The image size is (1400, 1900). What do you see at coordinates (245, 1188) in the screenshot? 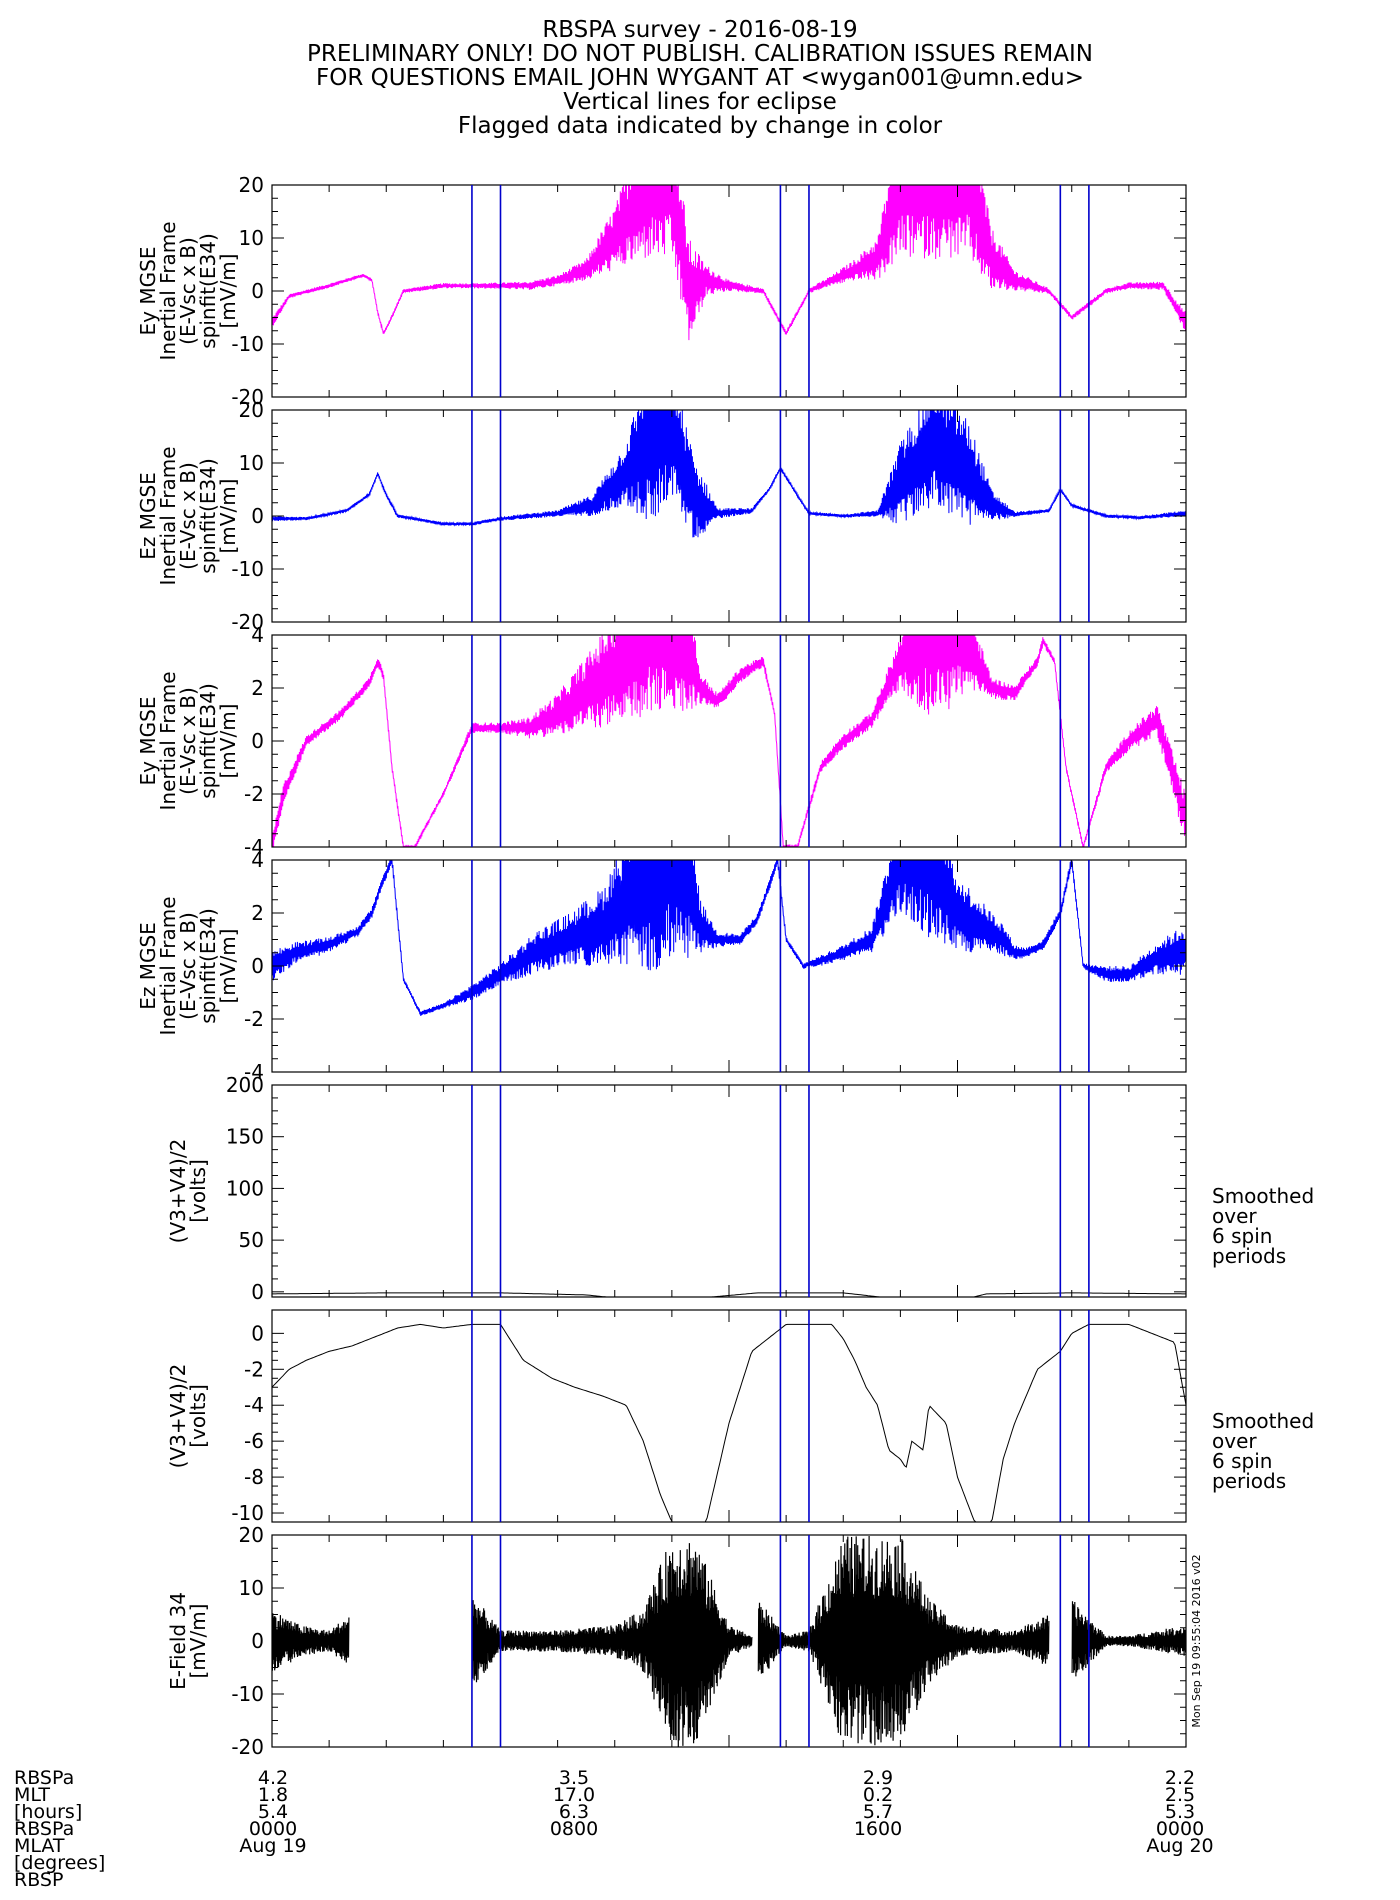
I see `y-tick-label: 100` at bounding box center [245, 1188].